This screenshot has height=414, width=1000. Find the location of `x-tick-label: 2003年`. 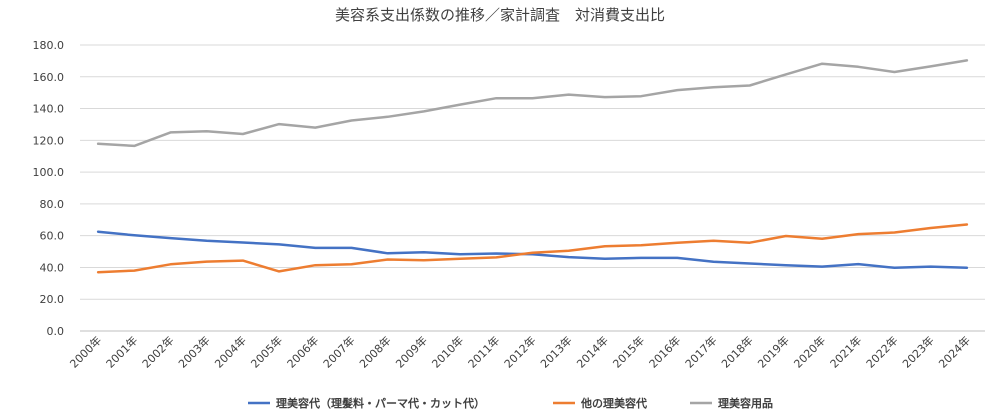

x-tick-label: 2003年 is located at coordinates (193, 351).